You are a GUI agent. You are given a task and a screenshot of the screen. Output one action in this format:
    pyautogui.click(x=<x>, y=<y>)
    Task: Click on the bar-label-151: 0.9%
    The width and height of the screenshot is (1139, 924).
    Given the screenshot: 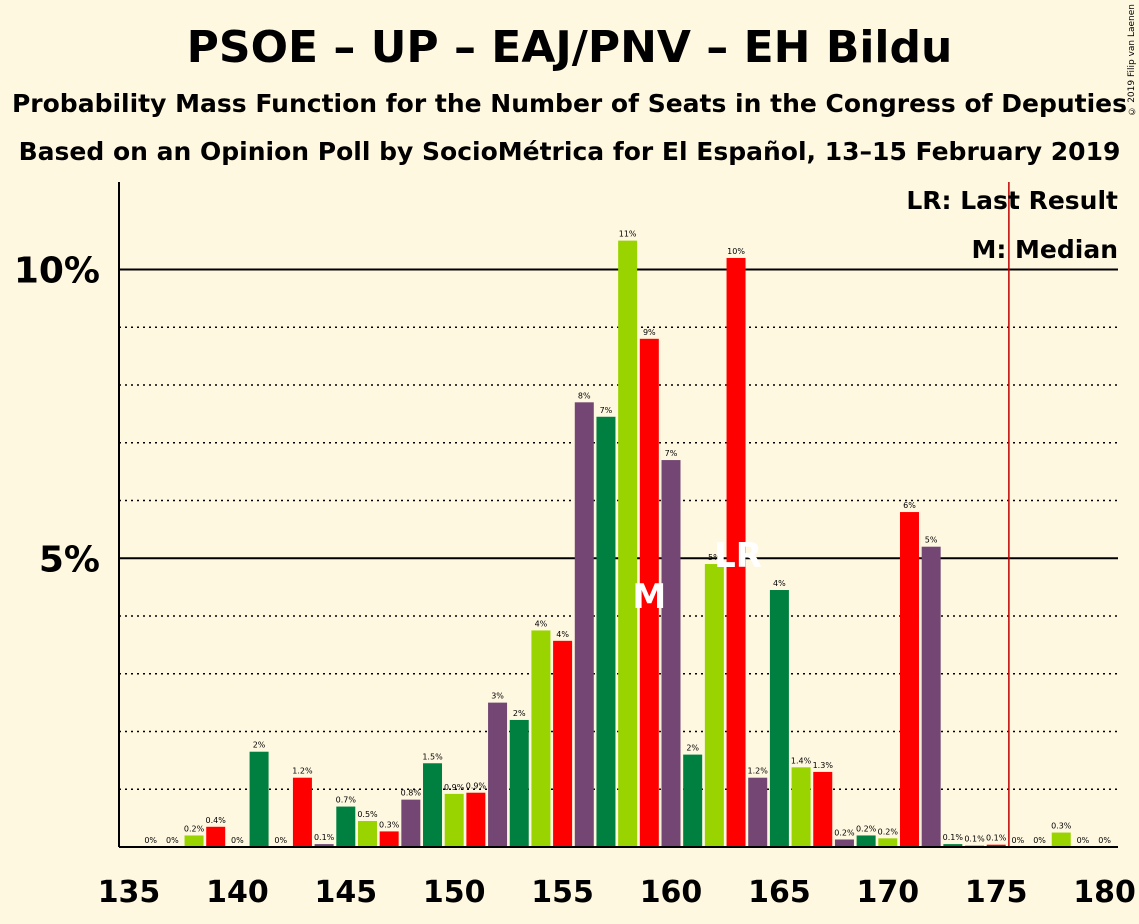 What is the action you would take?
    pyautogui.click(x=476, y=786)
    